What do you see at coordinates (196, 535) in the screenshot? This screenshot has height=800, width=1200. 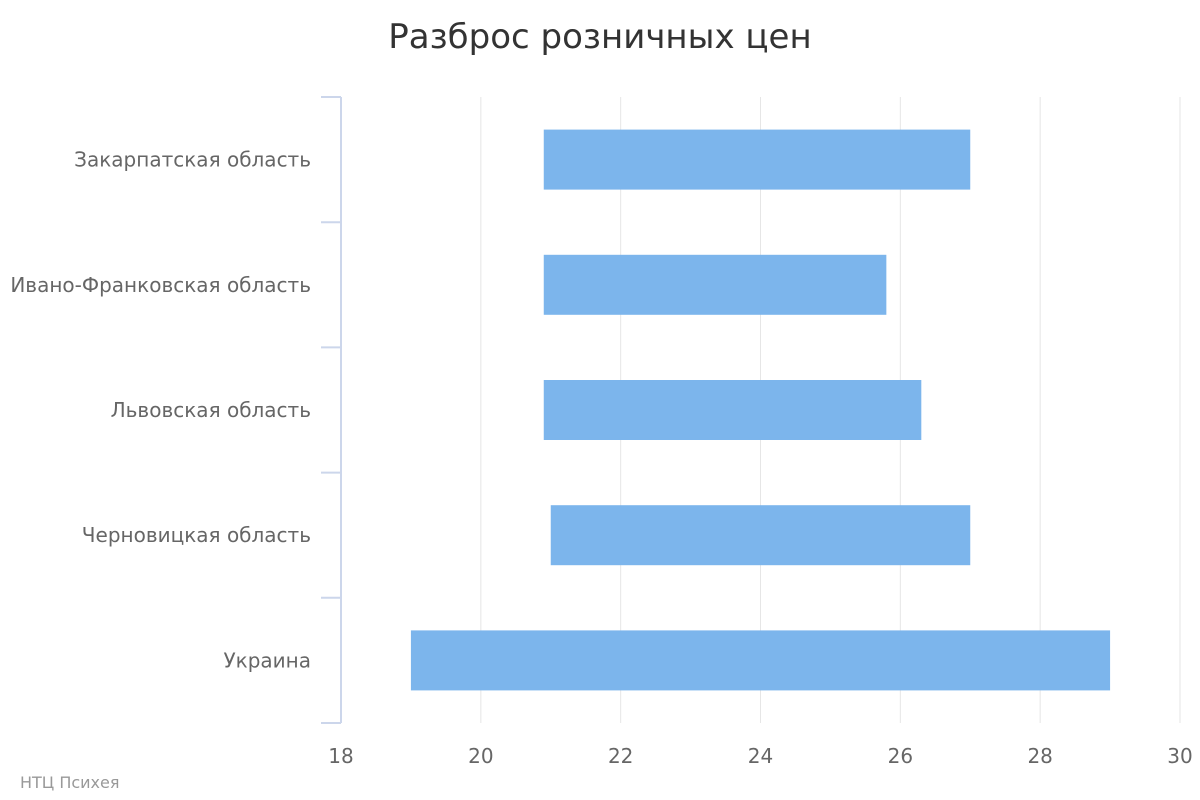 I see `category-label: Черновицкая область` at bounding box center [196, 535].